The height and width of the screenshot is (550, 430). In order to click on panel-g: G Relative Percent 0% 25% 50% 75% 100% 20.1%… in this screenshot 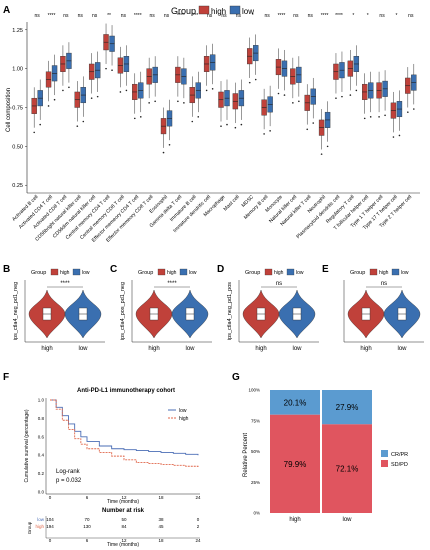, I will do `click(320, 447)`.